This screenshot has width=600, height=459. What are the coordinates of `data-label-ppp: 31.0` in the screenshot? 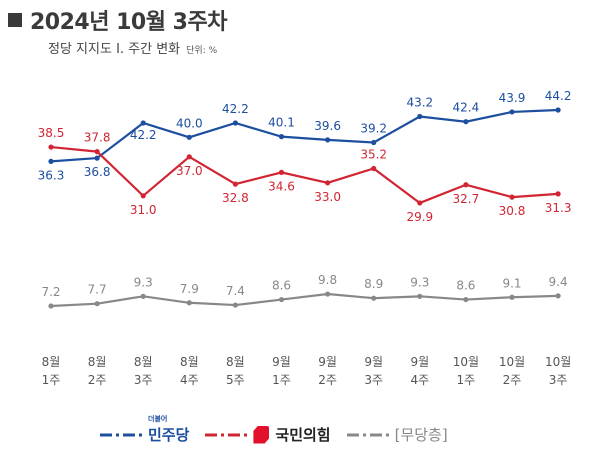 It's located at (143, 210).